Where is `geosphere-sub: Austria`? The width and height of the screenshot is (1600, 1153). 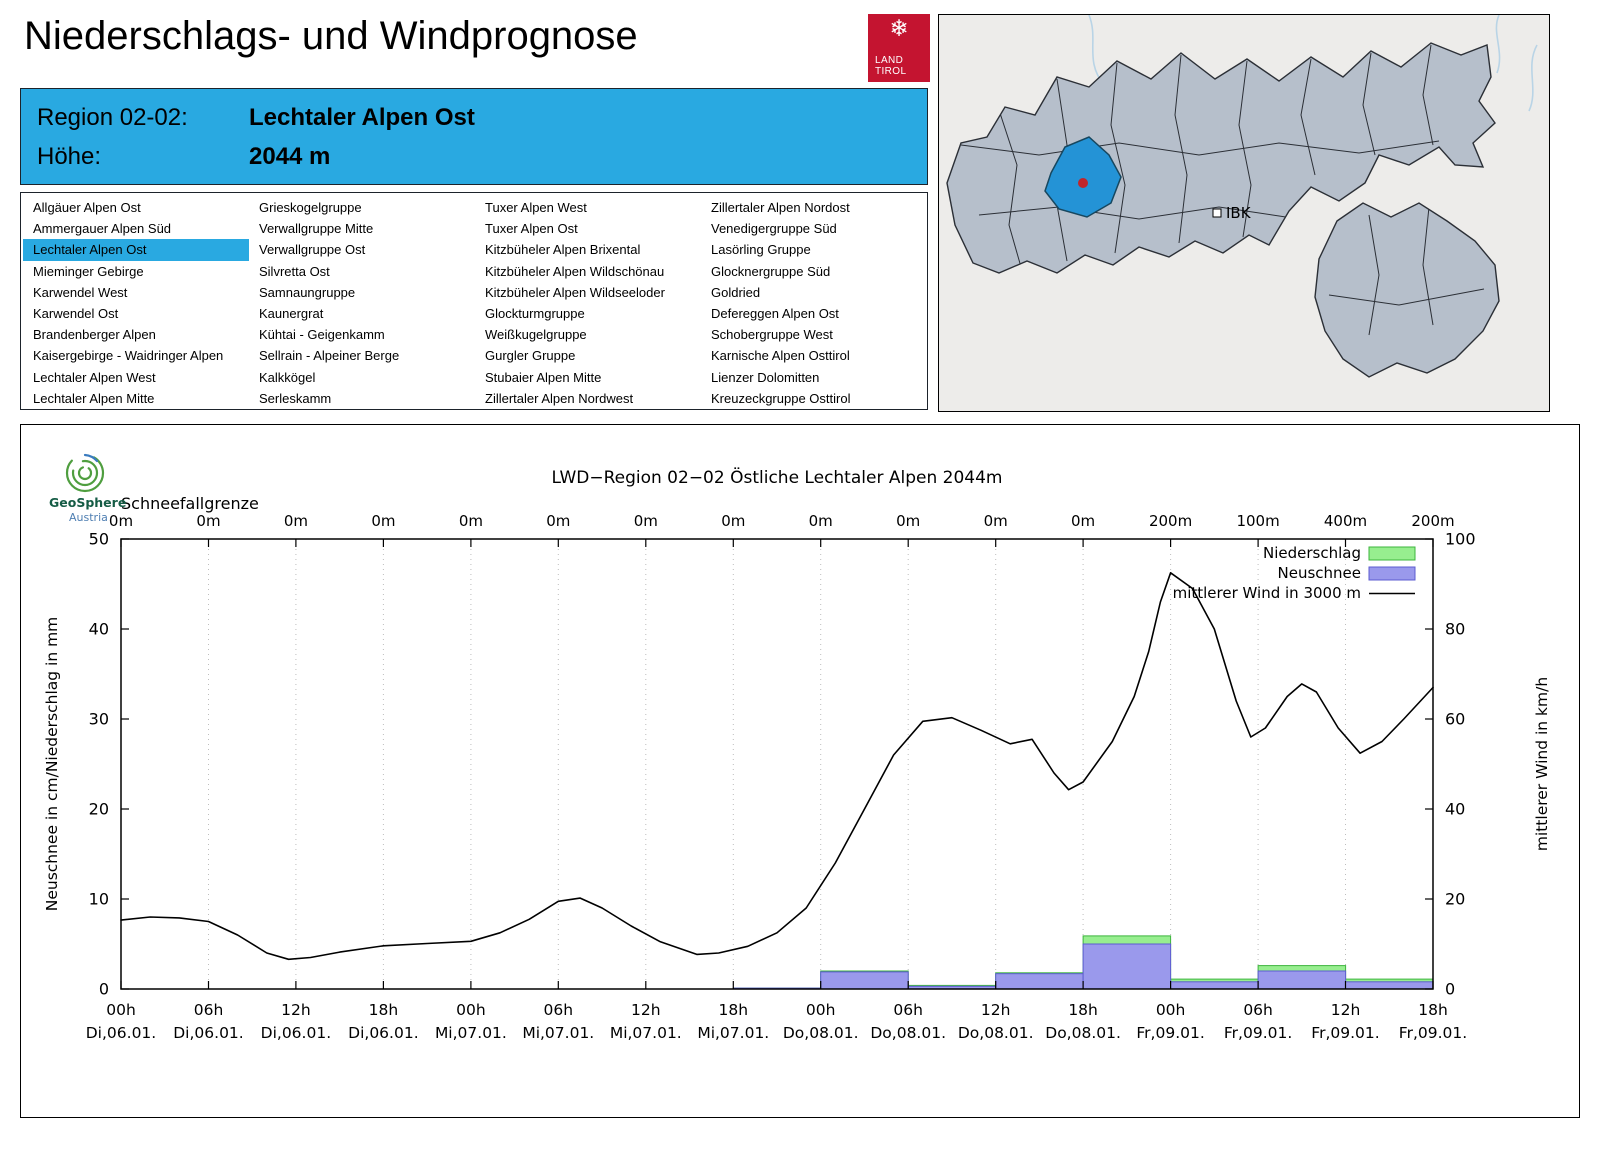
geosphere-sub: Austria is located at coordinates (88, 517).